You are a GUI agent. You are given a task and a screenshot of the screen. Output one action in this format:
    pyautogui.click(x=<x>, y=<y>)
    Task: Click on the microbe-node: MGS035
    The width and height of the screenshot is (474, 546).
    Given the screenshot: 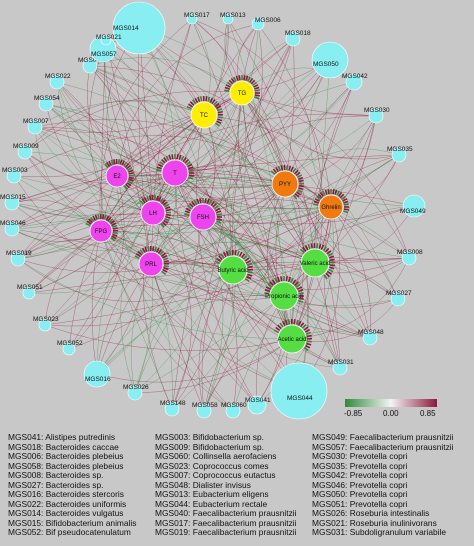 What is the action you would take?
    pyautogui.click(x=400, y=154)
    